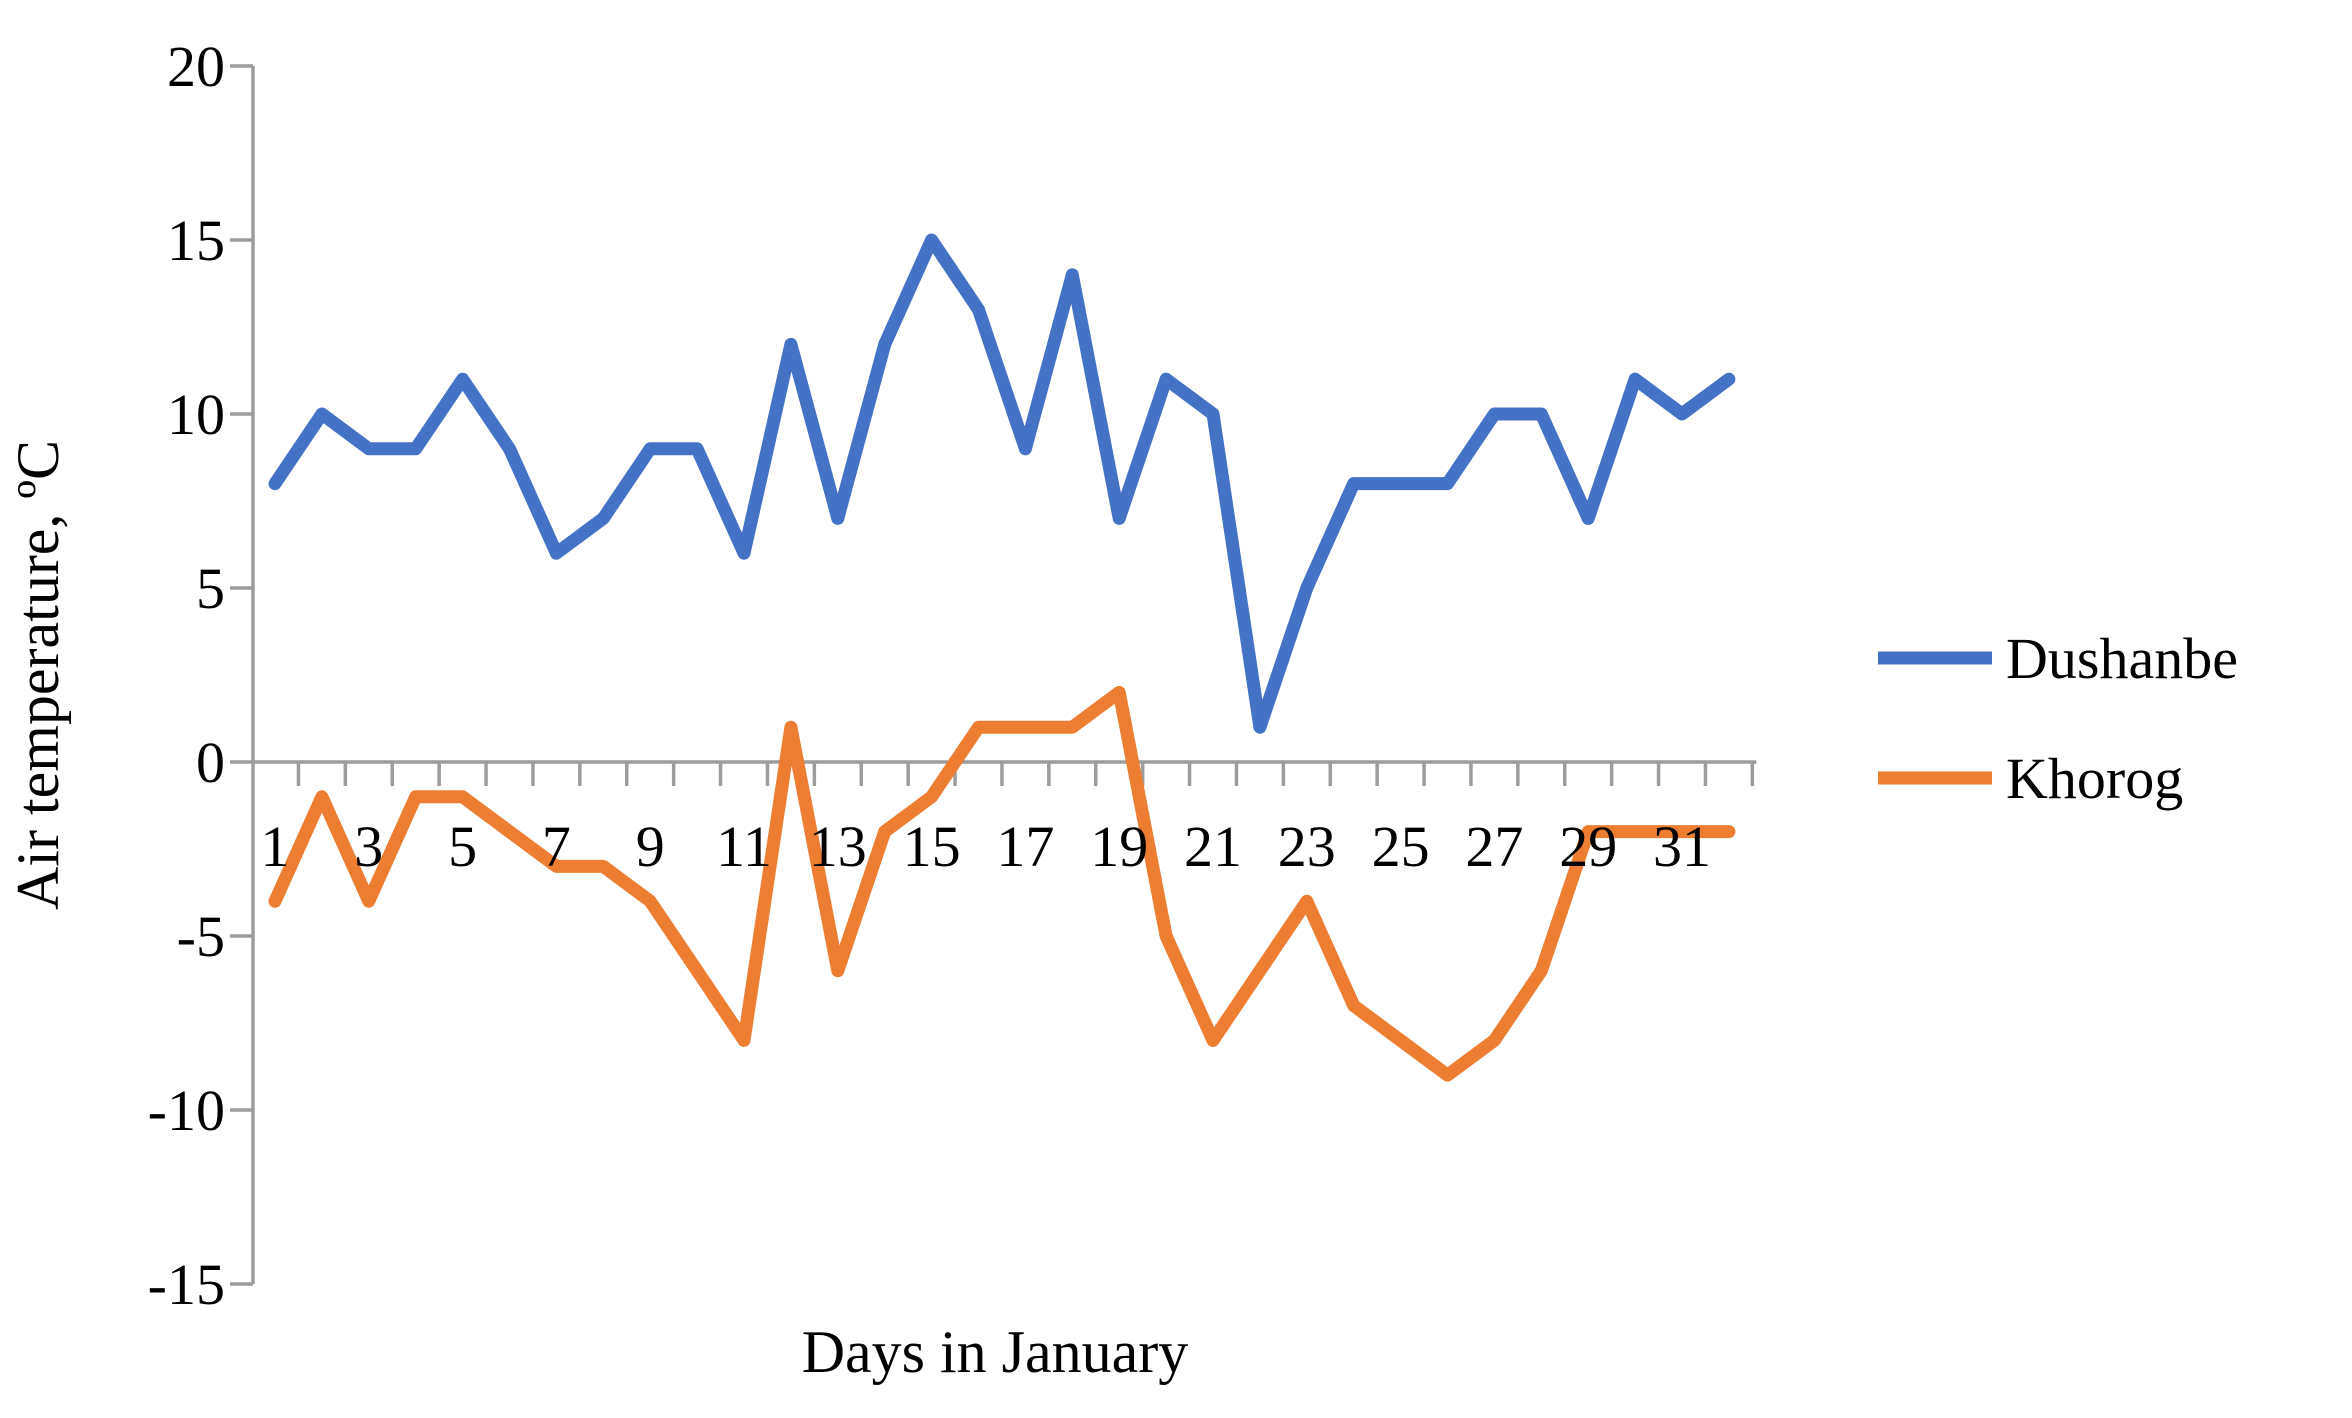 Image resolution: width=2352 pixels, height=1418 pixels. Describe the element at coordinates (210, 588) in the screenshot. I see `y-tick-label: 5` at that location.